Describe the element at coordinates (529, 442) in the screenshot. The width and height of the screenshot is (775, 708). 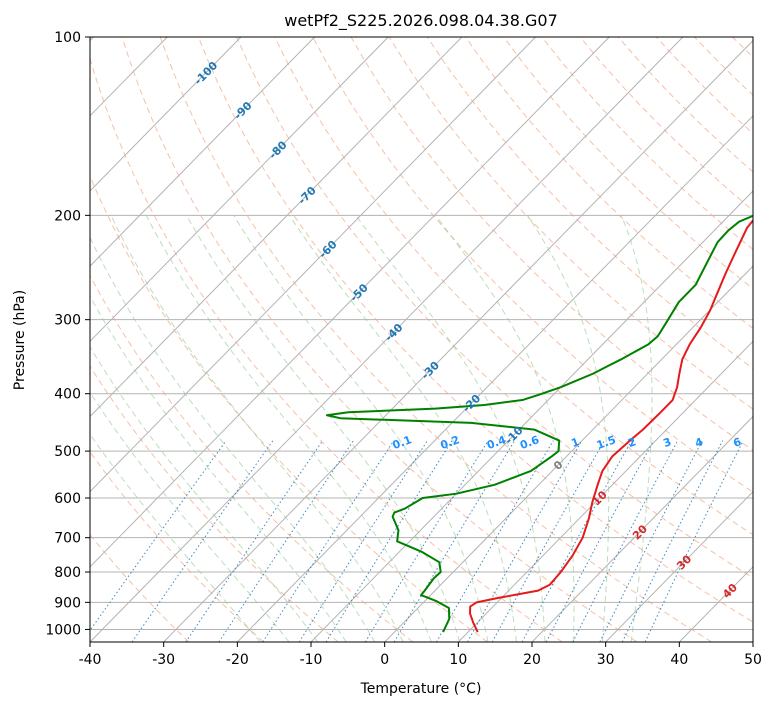
I see `mixing-ratio-label: 0.6` at that location.